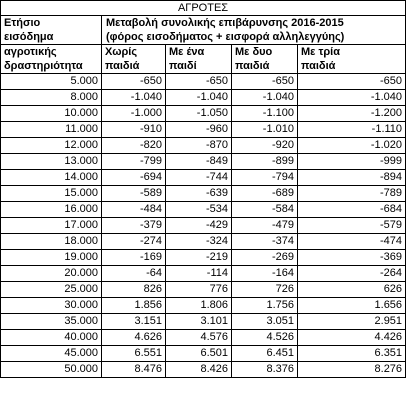 Image resolution: width=406 pixels, height=415 pixels. What do you see at coordinates (133, 177) in the screenshot?
I see `no-children-cell: -694` at bounding box center [133, 177].